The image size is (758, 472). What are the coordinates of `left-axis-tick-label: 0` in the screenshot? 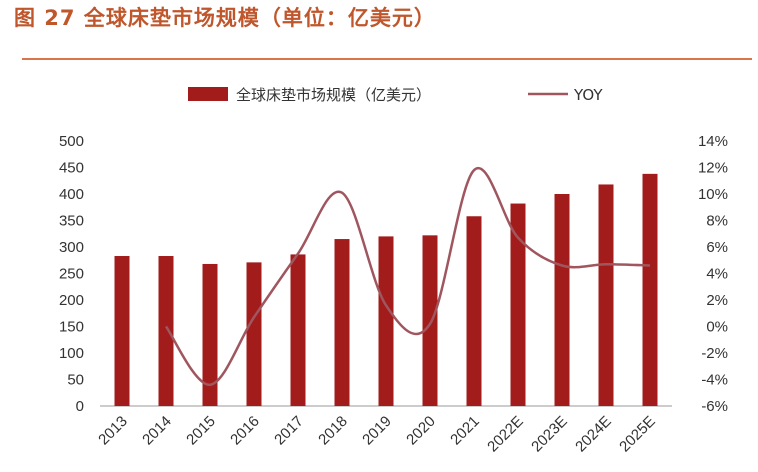 It's located at (80, 406).